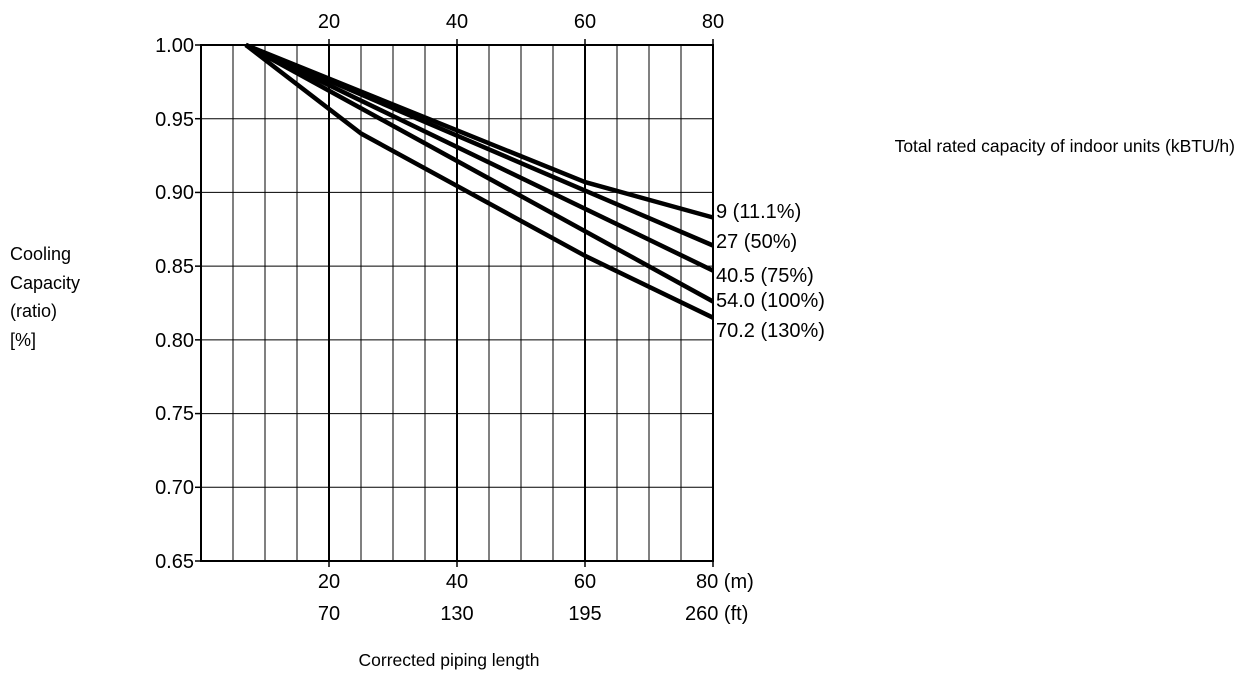 This screenshot has height=675, width=1242. What do you see at coordinates (457, 22) in the screenshot?
I see `tick-top-40: 40` at bounding box center [457, 22].